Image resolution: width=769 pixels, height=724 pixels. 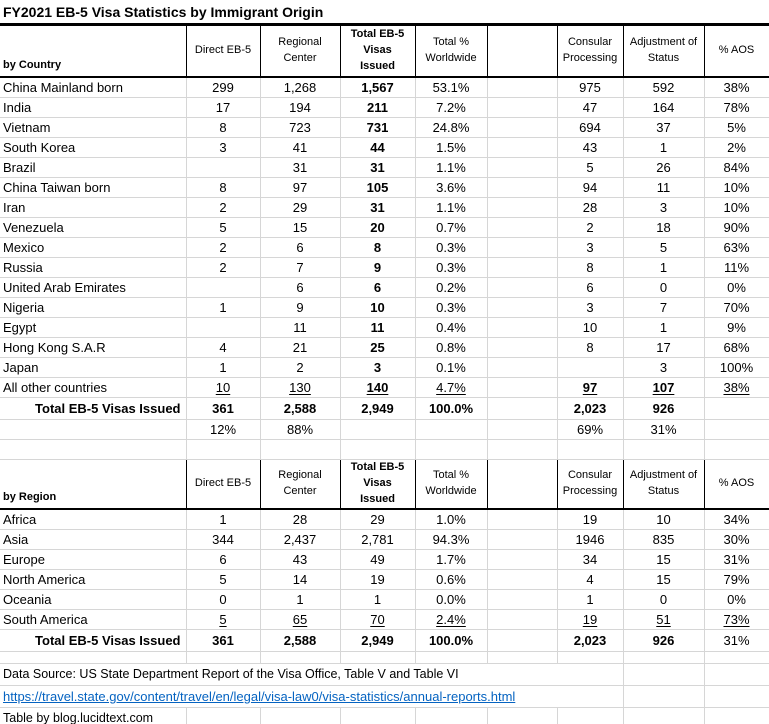 What do you see at coordinates (300, 287) in the screenshot?
I see `cell-regional-center: 6` at bounding box center [300, 287].